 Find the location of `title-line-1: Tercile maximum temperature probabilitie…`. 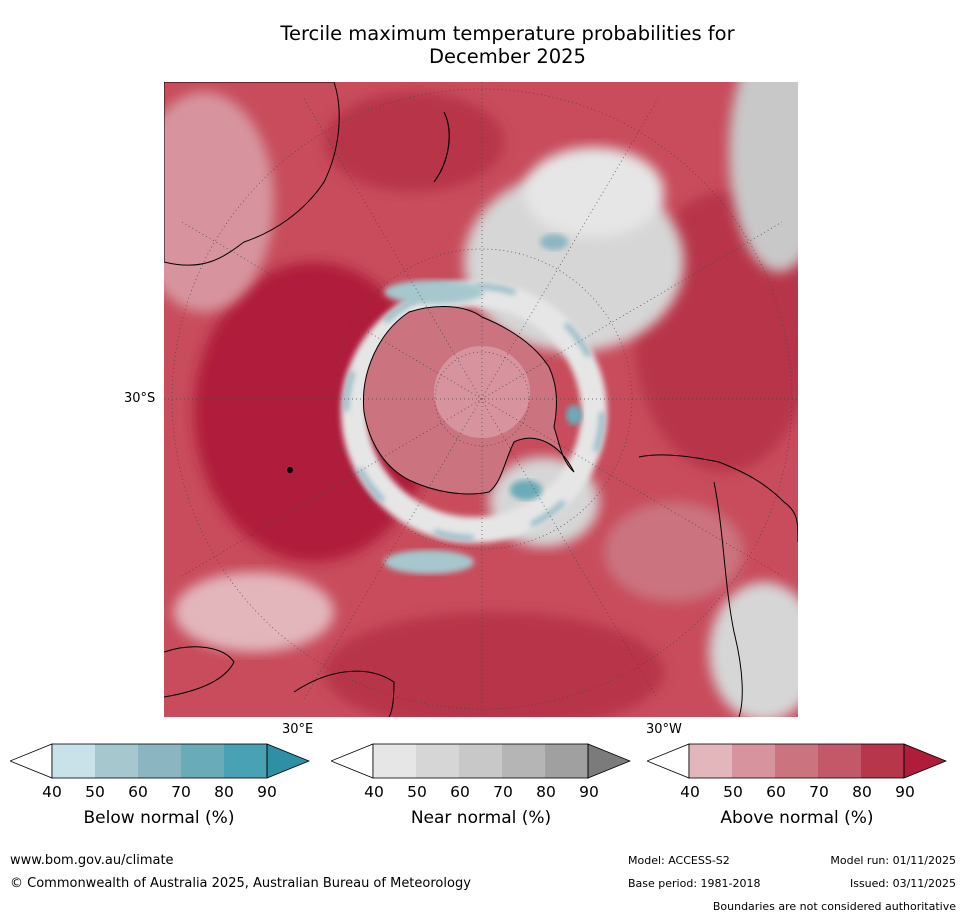

title-line-1: Tercile maximum temperature probabilitie… is located at coordinates (507, 33).